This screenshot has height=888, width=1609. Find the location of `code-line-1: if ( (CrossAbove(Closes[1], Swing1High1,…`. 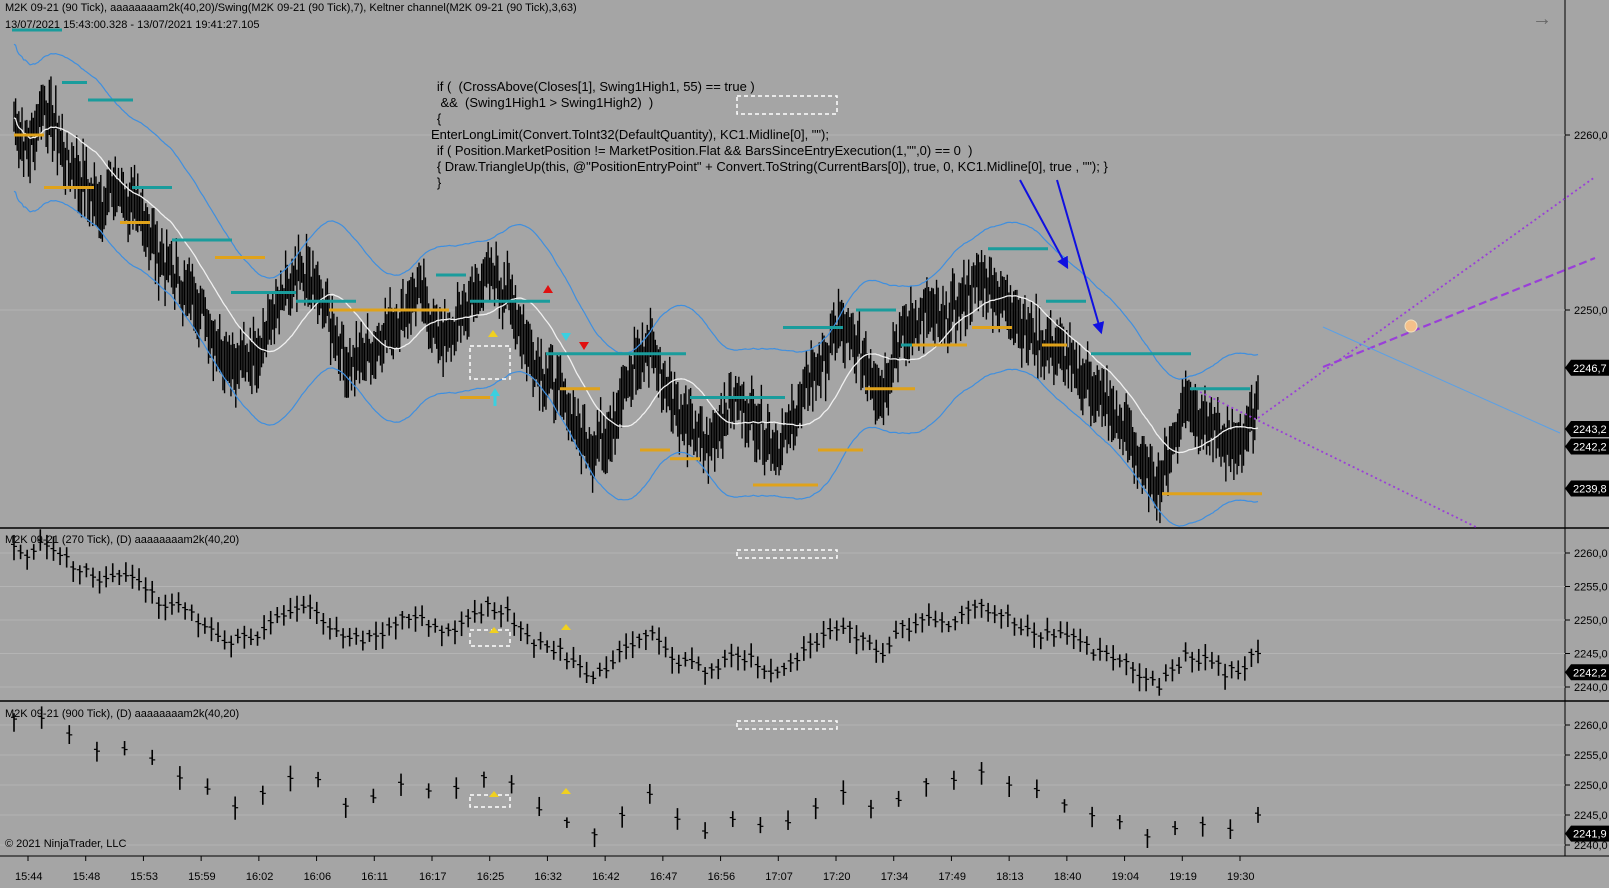

code-line-1: if ( (CrossAbove(Closes[1], Swing1High1,… is located at coordinates (590, 86).